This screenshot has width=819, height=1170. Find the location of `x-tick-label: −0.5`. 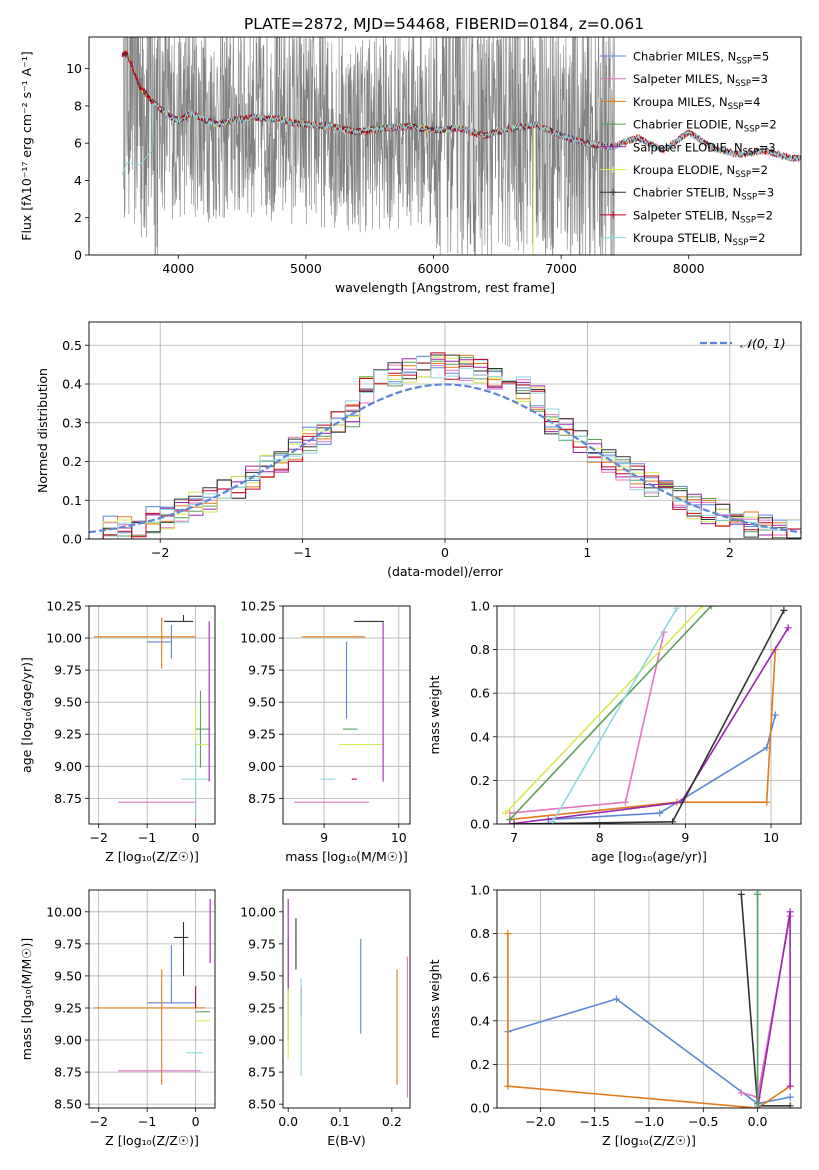

x-tick-label: −0.5 is located at coordinates (703, 1121).